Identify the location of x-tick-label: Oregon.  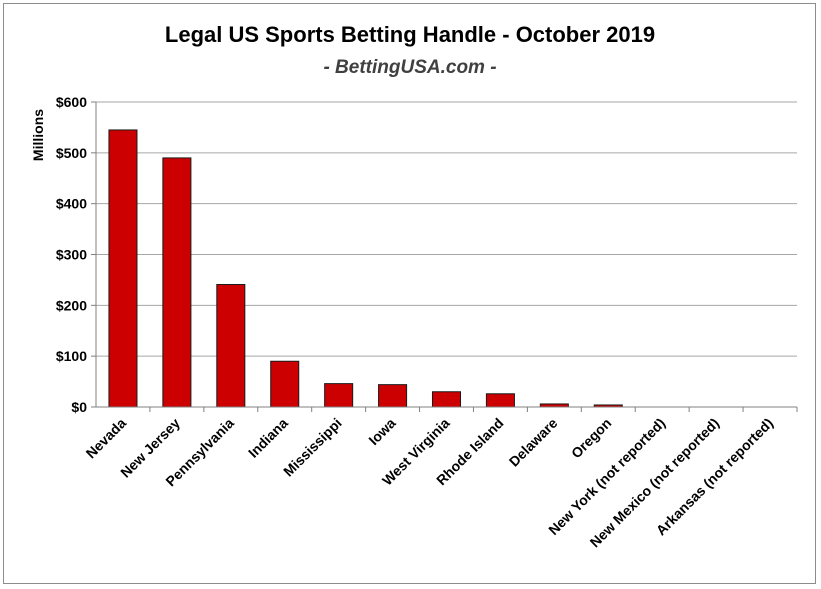
(591, 438).